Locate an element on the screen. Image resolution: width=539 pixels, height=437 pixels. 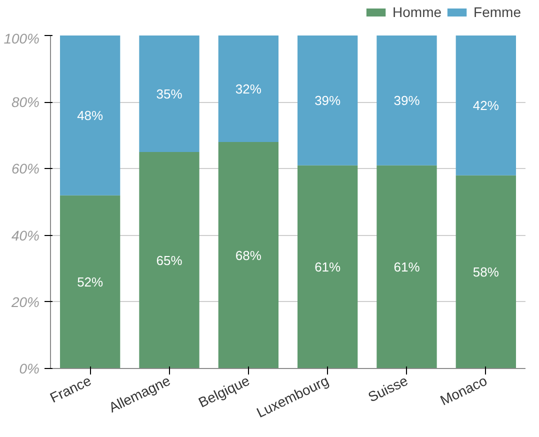
data-label: 35% is located at coordinates (169, 94).